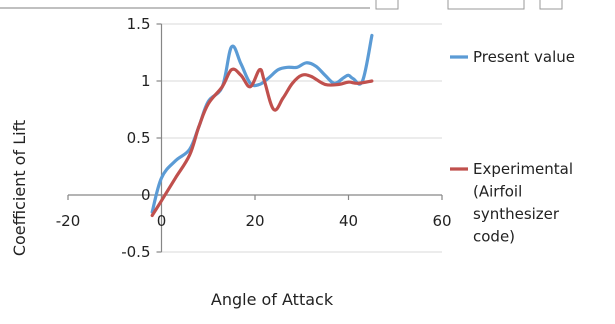 This screenshot has height=324, width=615. What do you see at coordinates (348, 221) in the screenshot?
I see `x-tick-label: 40` at bounding box center [348, 221].